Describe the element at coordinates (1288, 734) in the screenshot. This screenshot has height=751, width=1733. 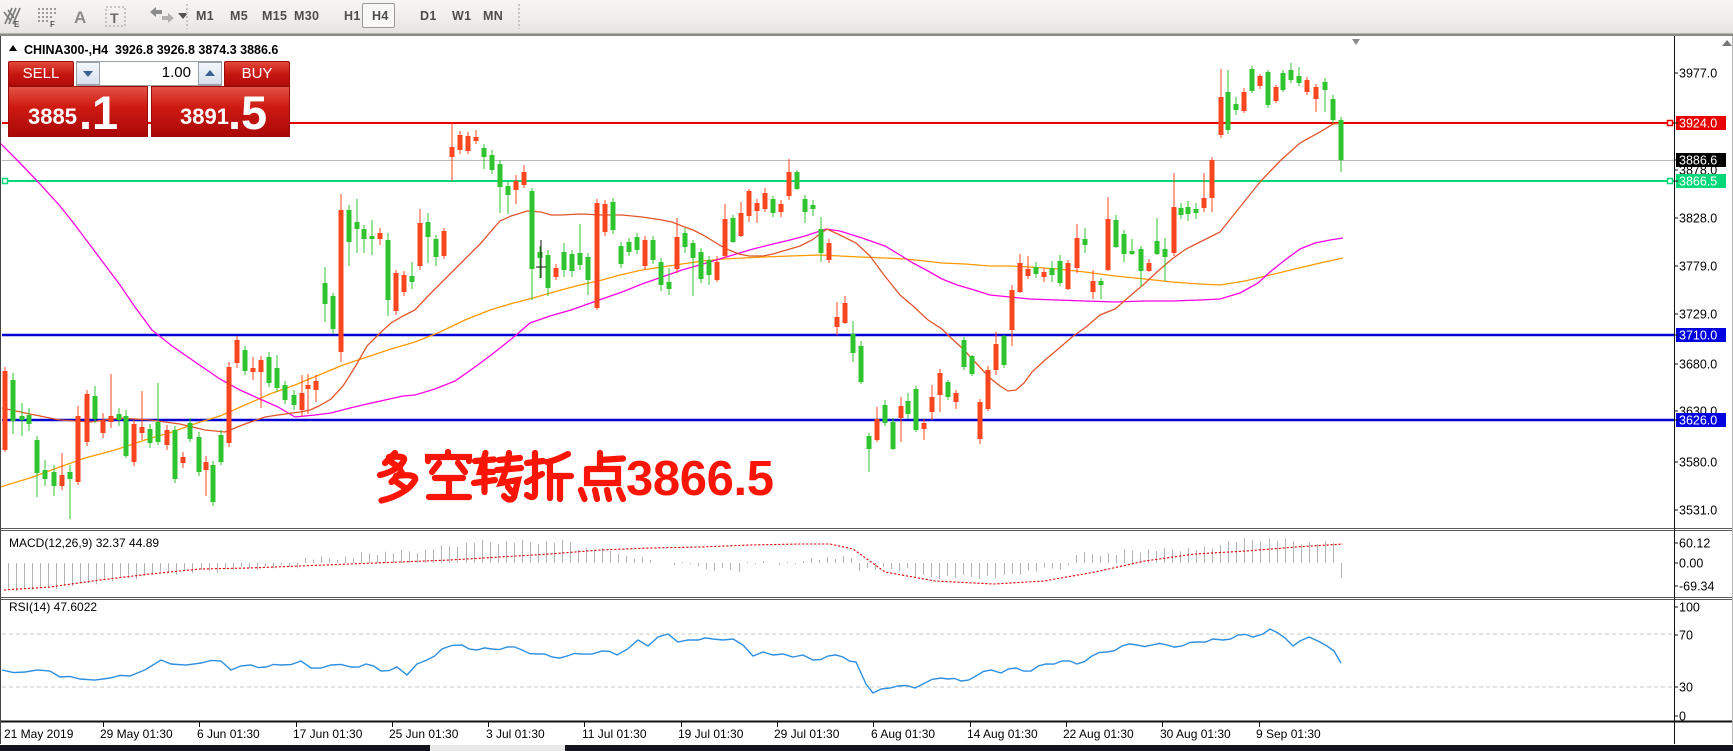
I see `svg-text: 9 Sep 01:30` at that location.